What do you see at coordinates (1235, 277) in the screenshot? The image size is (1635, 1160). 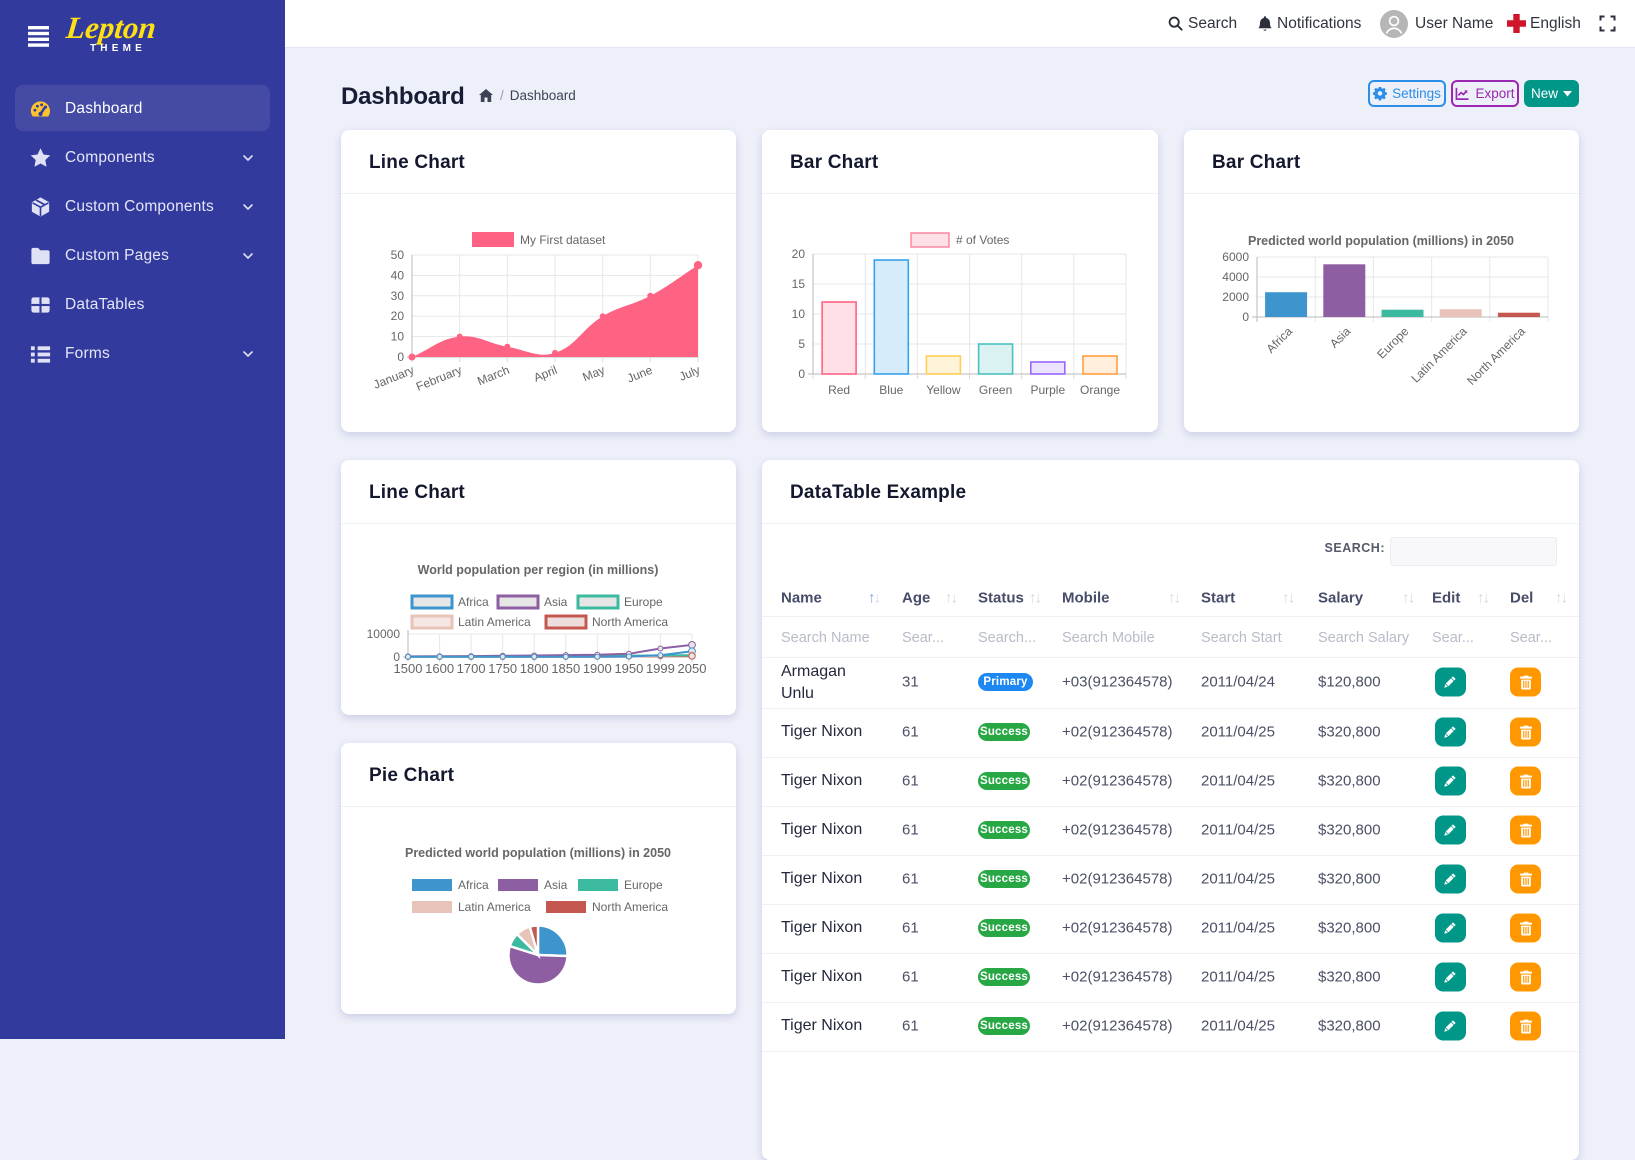 I see `svg-text: 4000` at bounding box center [1235, 277].